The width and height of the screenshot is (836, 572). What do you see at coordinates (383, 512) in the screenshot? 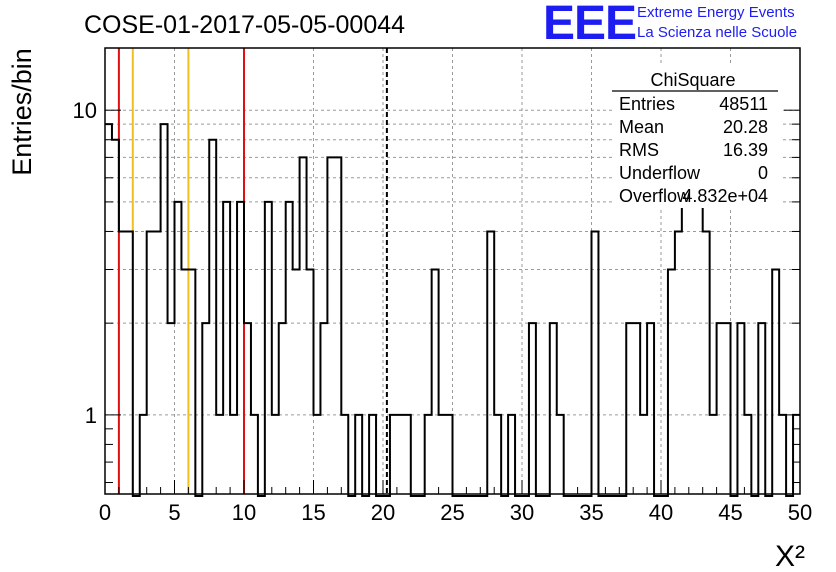
I see `x-tick-label: 20` at bounding box center [383, 512].